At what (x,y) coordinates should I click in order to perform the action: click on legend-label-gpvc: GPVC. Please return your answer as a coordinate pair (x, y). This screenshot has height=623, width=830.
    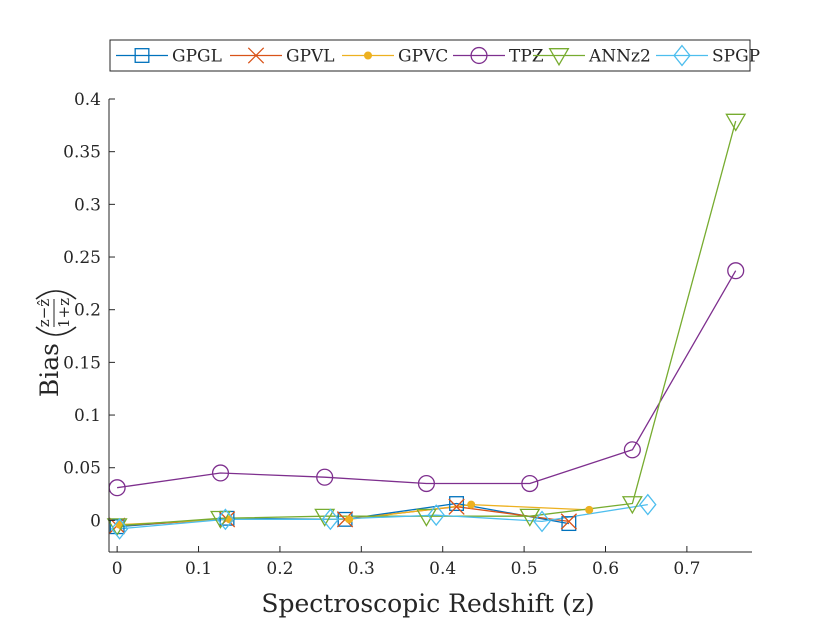
    Looking at the image, I should click on (423, 57).